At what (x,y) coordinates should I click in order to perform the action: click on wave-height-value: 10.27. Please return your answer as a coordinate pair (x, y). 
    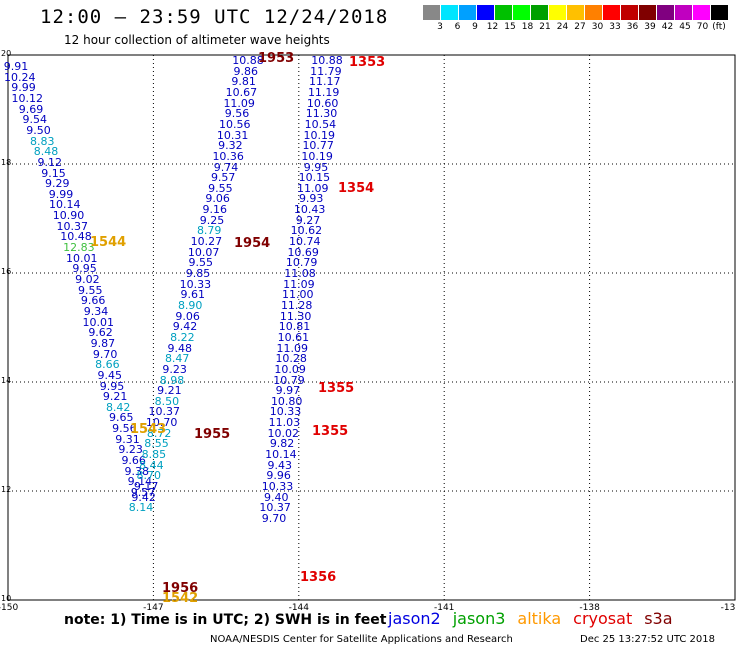
    Looking at the image, I should click on (206, 242).